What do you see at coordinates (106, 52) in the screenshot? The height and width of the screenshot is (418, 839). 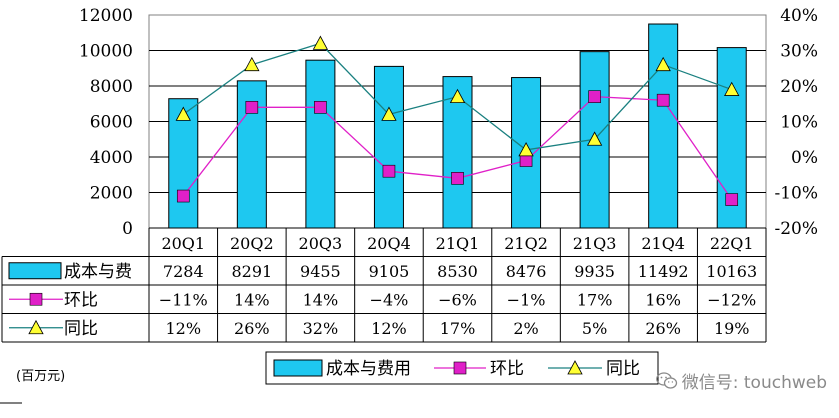 I see `left-axis-tick-label: 10000` at bounding box center [106, 52].